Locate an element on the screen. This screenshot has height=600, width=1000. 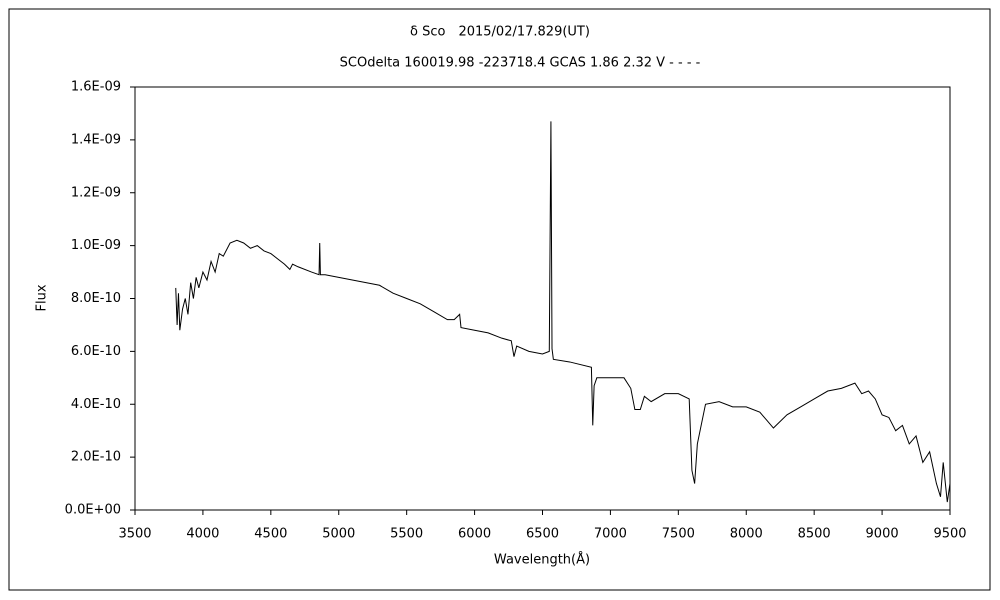
y-tick-label: 2.0E-10 is located at coordinates (96, 457).